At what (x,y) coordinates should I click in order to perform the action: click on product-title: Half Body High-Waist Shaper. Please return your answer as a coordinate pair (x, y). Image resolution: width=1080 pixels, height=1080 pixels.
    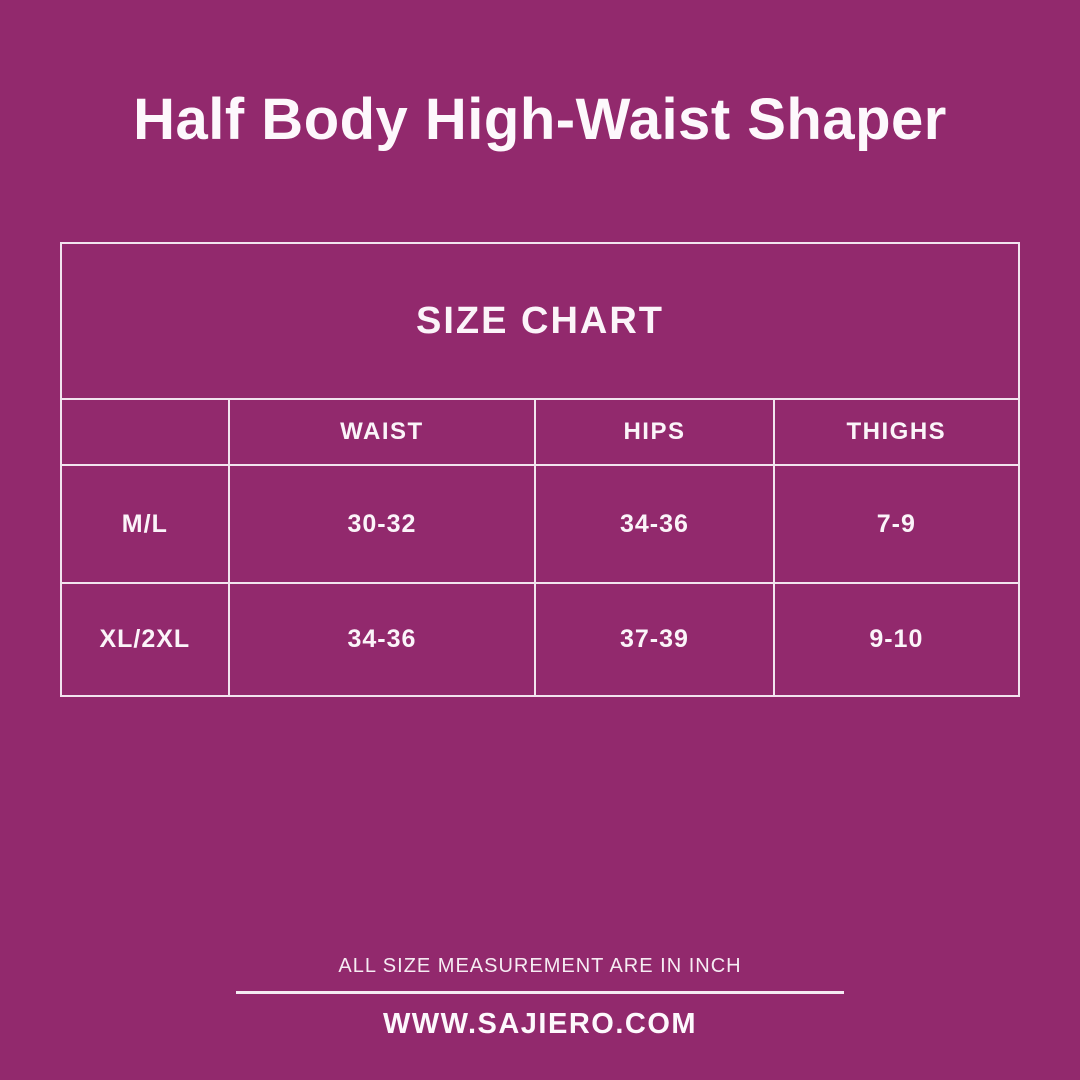
    Looking at the image, I should click on (540, 119).